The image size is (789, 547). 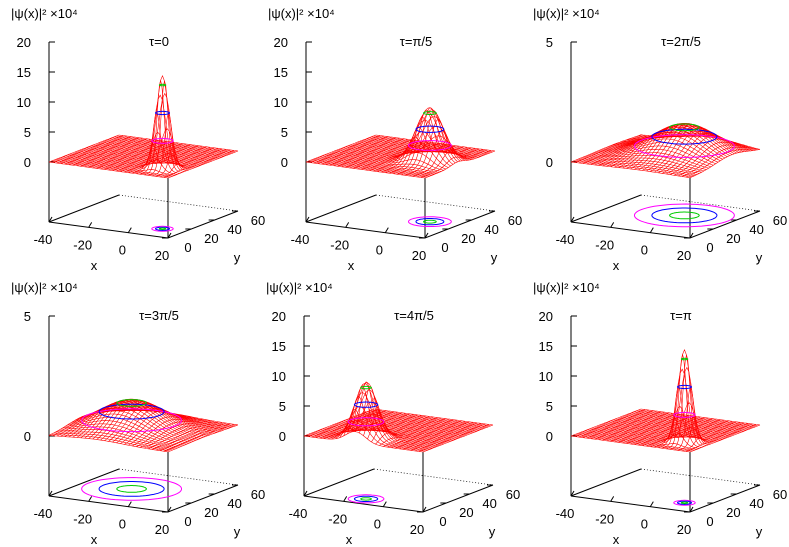 I want to click on panel-title: τ=π, so click(x=681, y=315).